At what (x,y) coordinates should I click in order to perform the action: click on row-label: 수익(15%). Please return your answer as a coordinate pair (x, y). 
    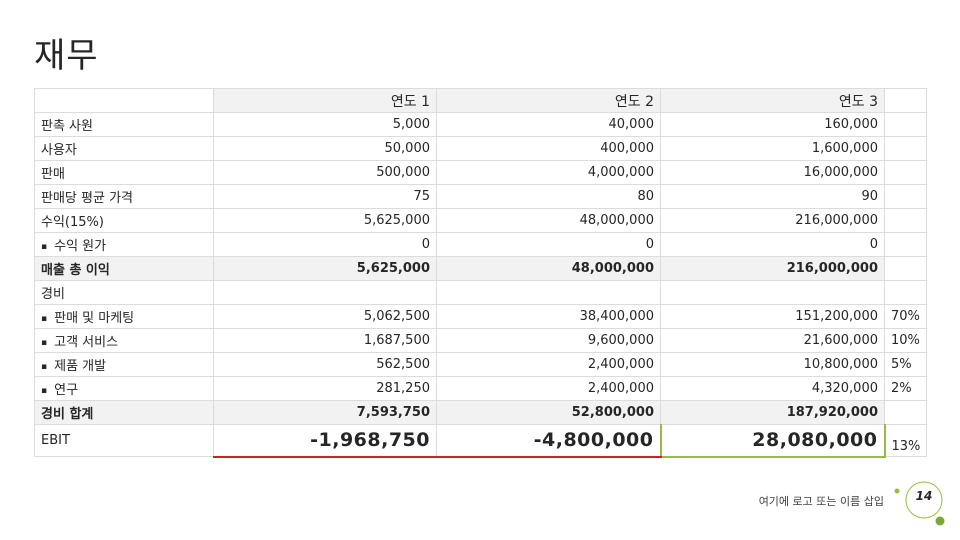
    Looking at the image, I should click on (124, 220).